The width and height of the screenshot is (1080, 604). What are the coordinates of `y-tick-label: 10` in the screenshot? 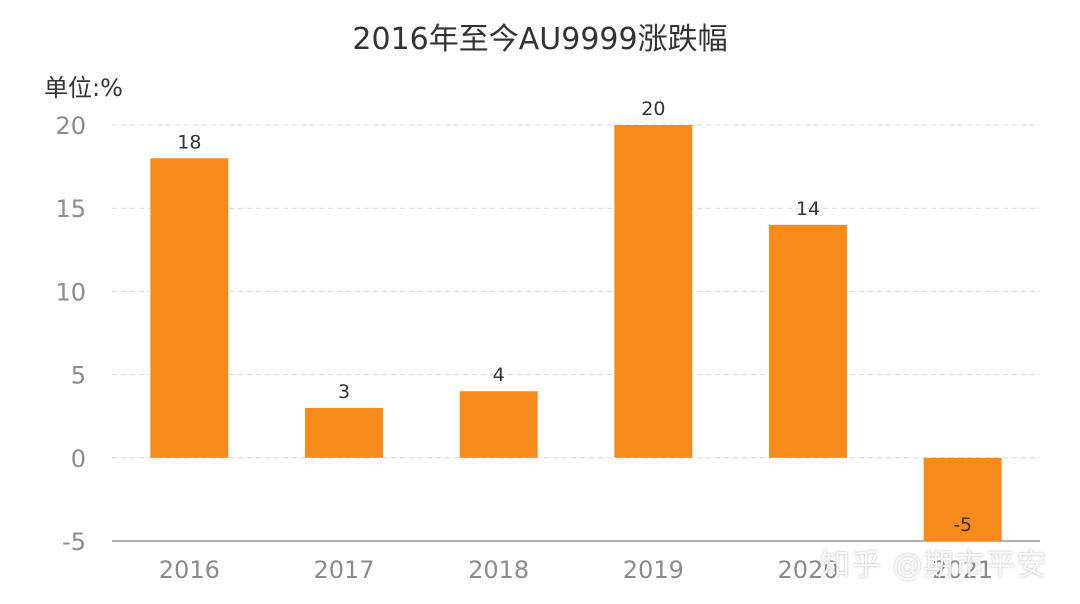 It's located at (70, 292).